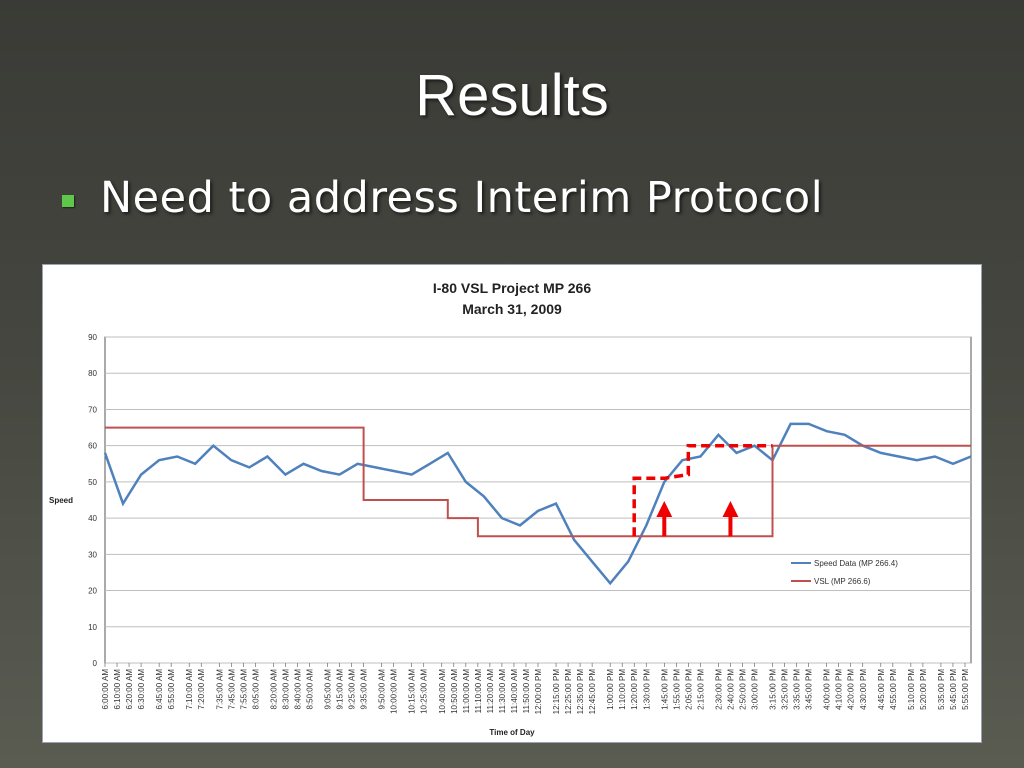 This screenshot has height=768, width=1024. What do you see at coordinates (92, 482) in the screenshot?
I see `y-tick-label: 50` at bounding box center [92, 482].